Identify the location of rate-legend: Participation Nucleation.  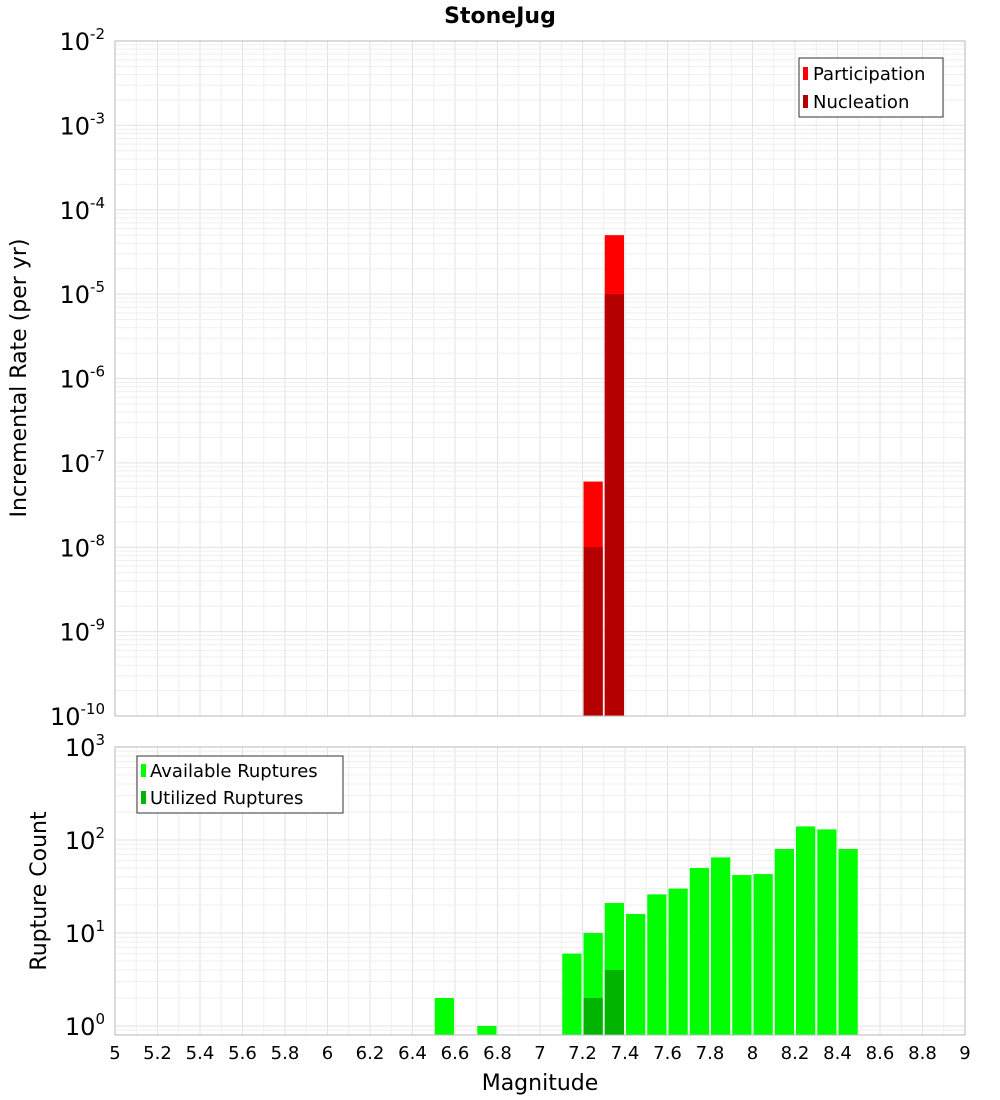
(871, 87).